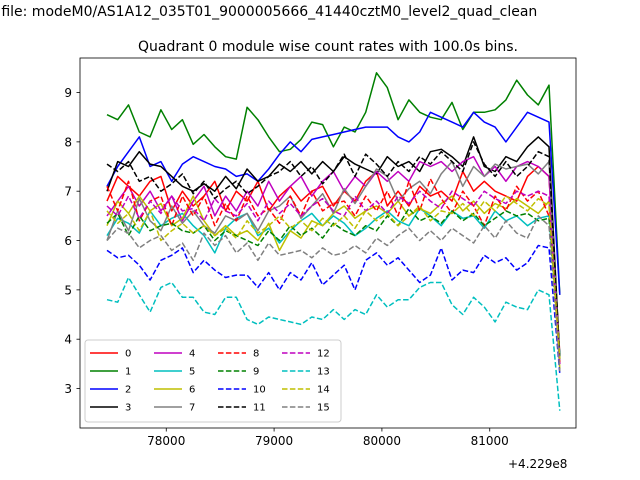  I want to click on x-tick-label: 81000, so click(490, 441).